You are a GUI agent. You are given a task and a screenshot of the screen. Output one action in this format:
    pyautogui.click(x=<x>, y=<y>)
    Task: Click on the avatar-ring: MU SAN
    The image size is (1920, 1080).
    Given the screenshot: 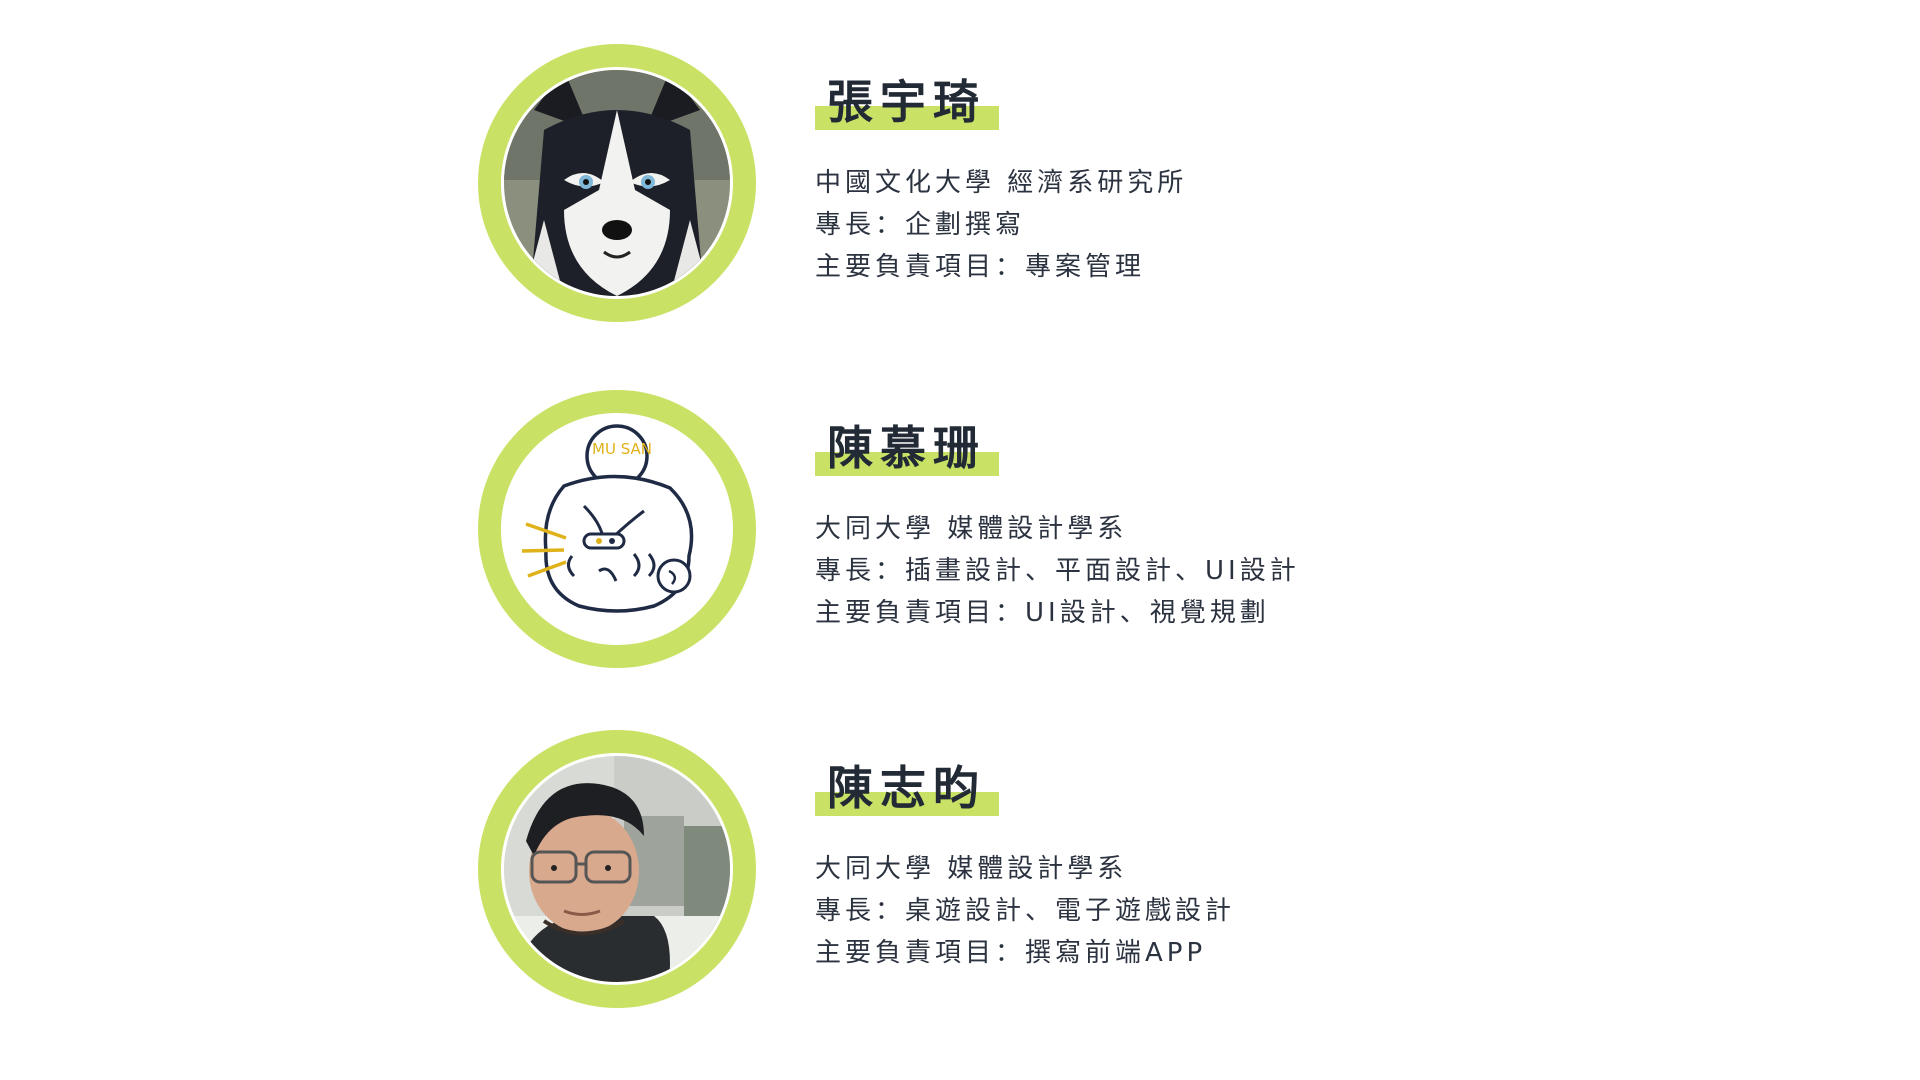 What is the action you would take?
    pyautogui.click(x=617, y=529)
    